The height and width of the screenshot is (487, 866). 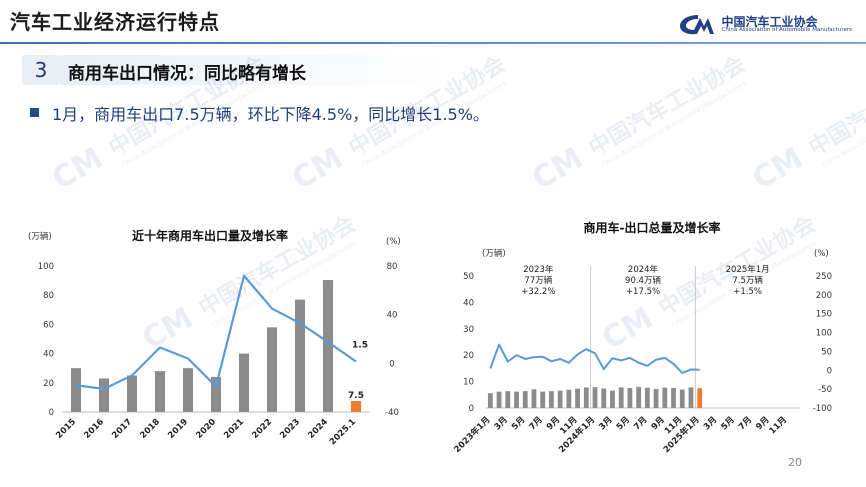 I want to click on annotation-line: 2024年, so click(x=643, y=269).